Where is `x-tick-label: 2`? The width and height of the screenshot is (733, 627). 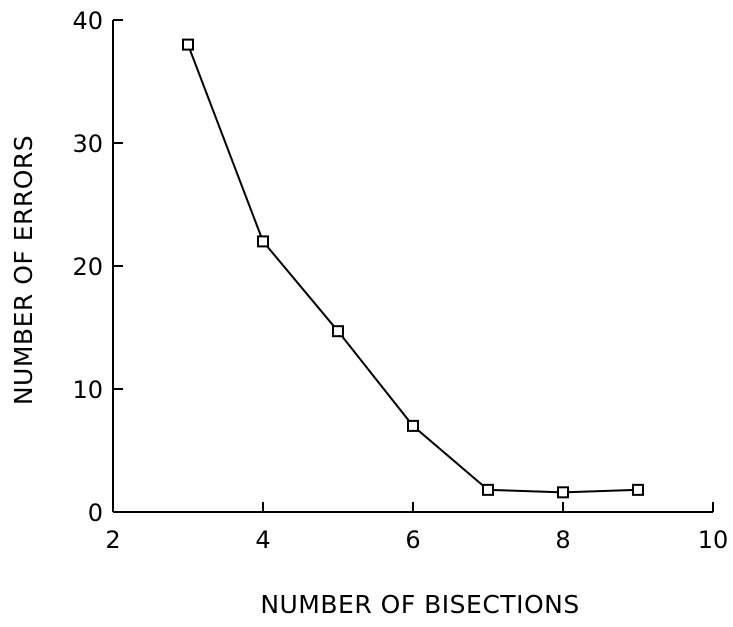 x-tick-label: 2 is located at coordinates (112, 540).